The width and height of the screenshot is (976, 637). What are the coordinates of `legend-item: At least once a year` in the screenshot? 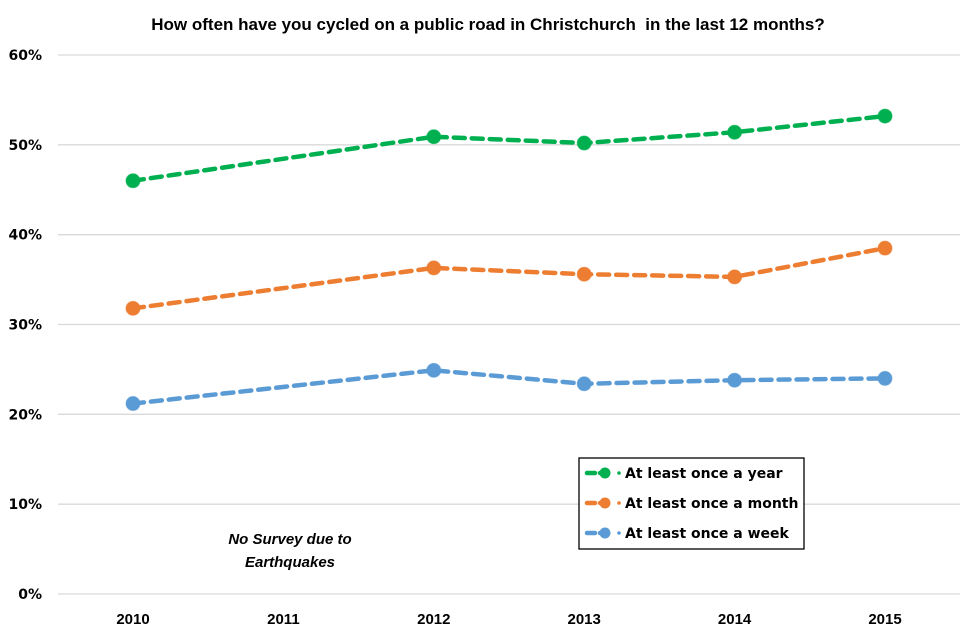 It's located at (683, 474).